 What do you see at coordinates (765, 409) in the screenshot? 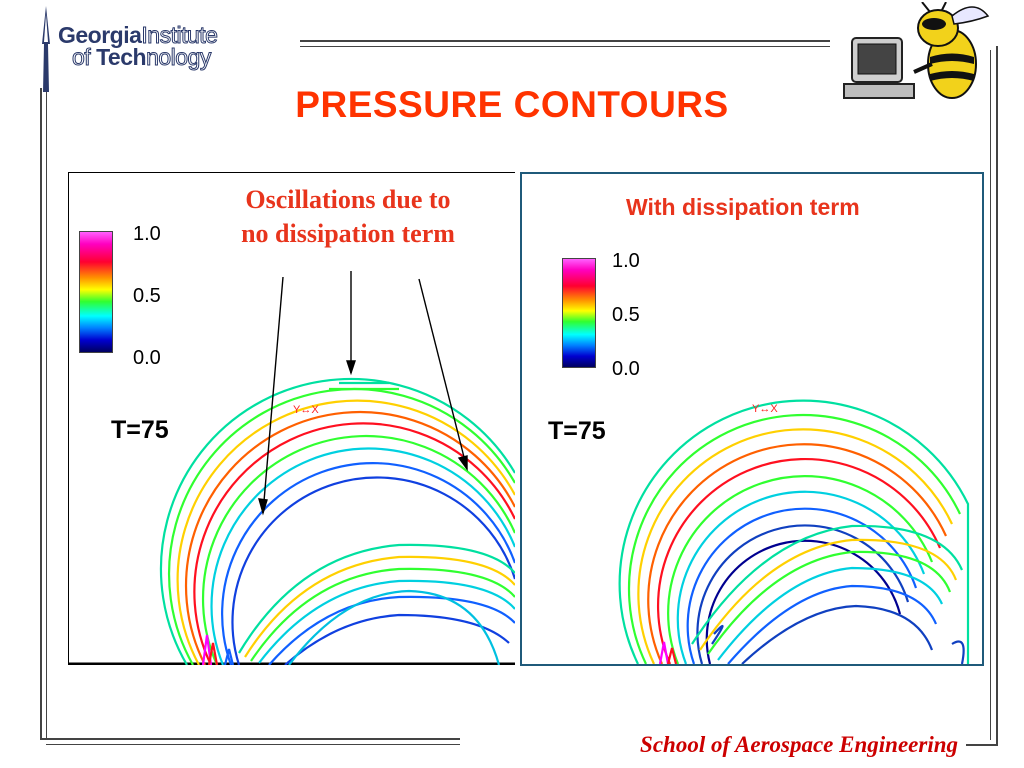
I see `right-axis-marker: Y↔X` at bounding box center [765, 409].